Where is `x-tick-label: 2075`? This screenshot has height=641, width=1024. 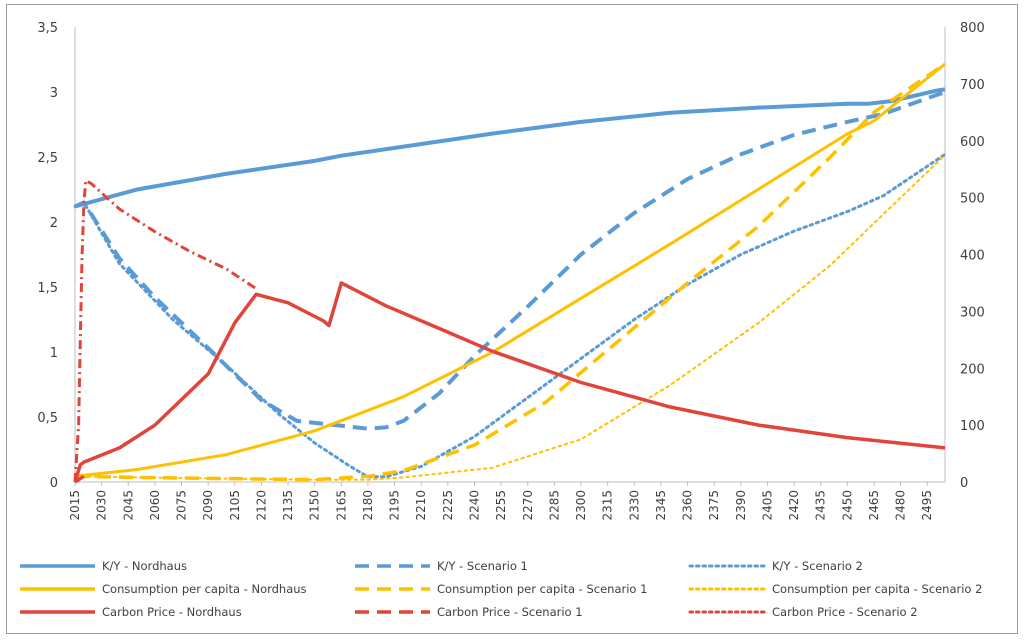
x-tick-label: 2075 is located at coordinates (182, 505).